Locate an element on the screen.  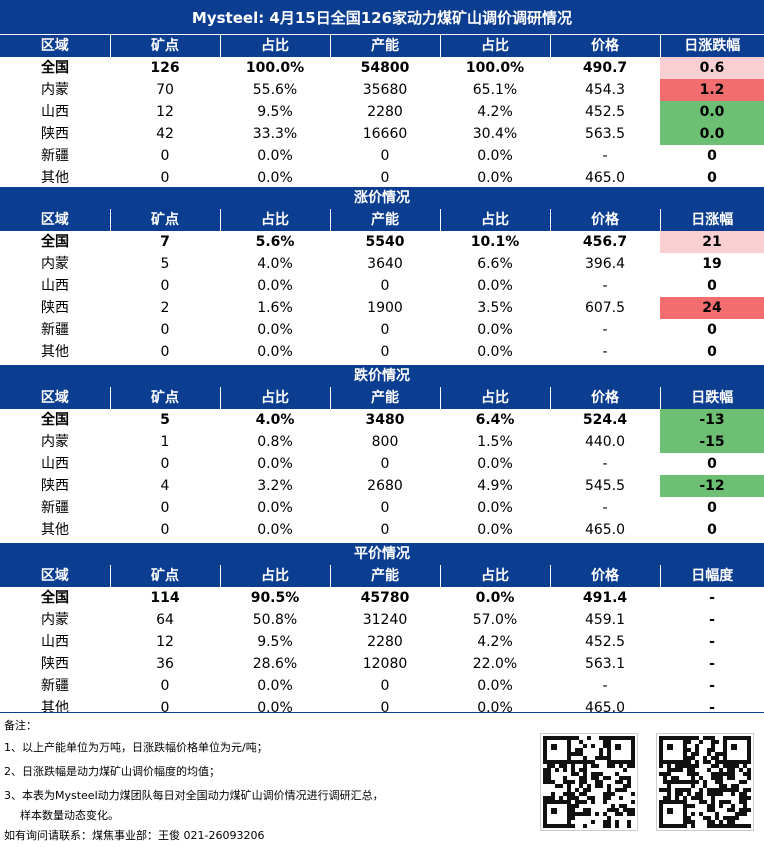
note-line: 1、以上产能单位为万吨，日涨跌幅价格单位为元/吨； is located at coordinates (136, 747).